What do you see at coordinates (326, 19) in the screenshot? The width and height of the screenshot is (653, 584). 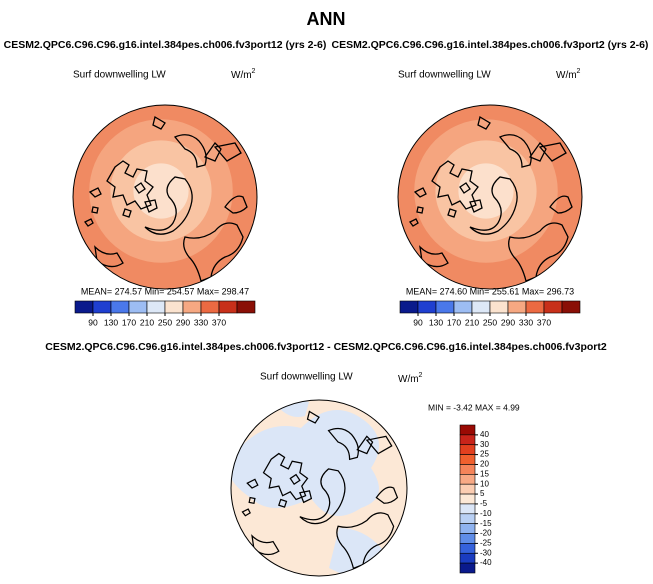 I see `figure-title: ANN` at bounding box center [326, 19].